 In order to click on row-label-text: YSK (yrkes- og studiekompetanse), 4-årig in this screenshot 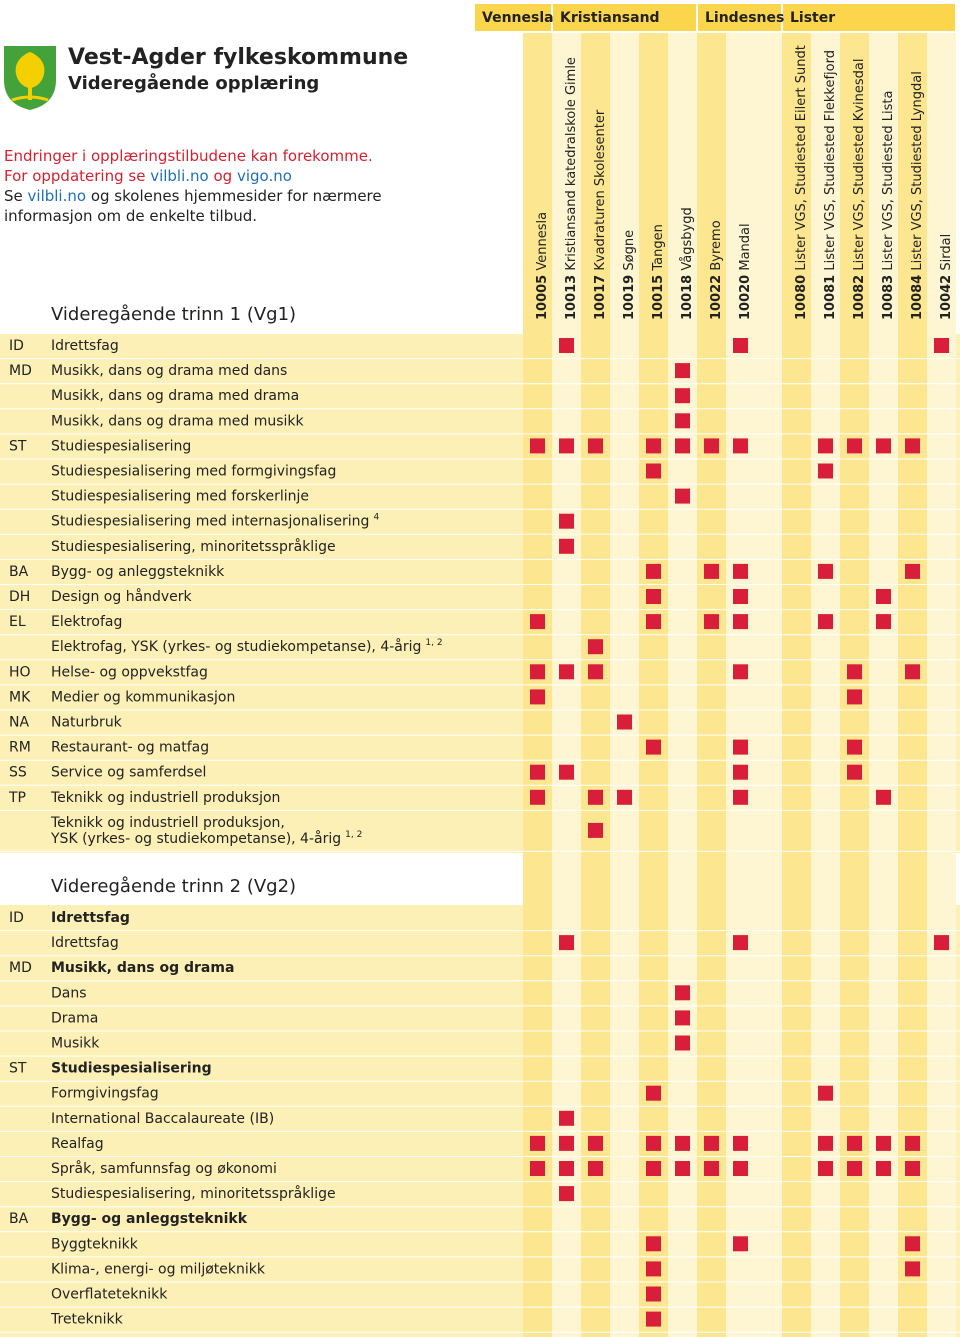, I will do `click(195, 838)`.